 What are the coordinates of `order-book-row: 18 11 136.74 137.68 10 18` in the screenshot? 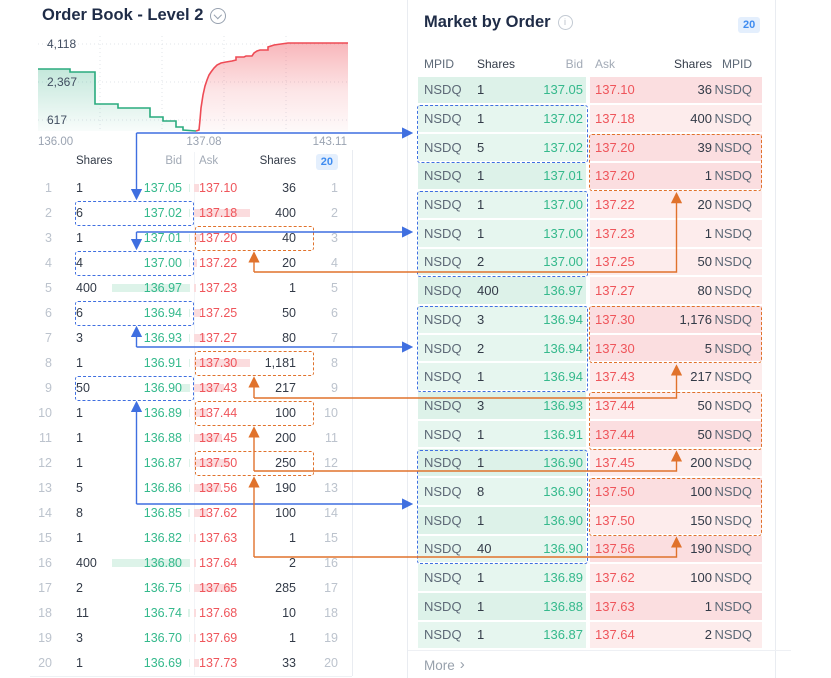 It's located at (189, 613).